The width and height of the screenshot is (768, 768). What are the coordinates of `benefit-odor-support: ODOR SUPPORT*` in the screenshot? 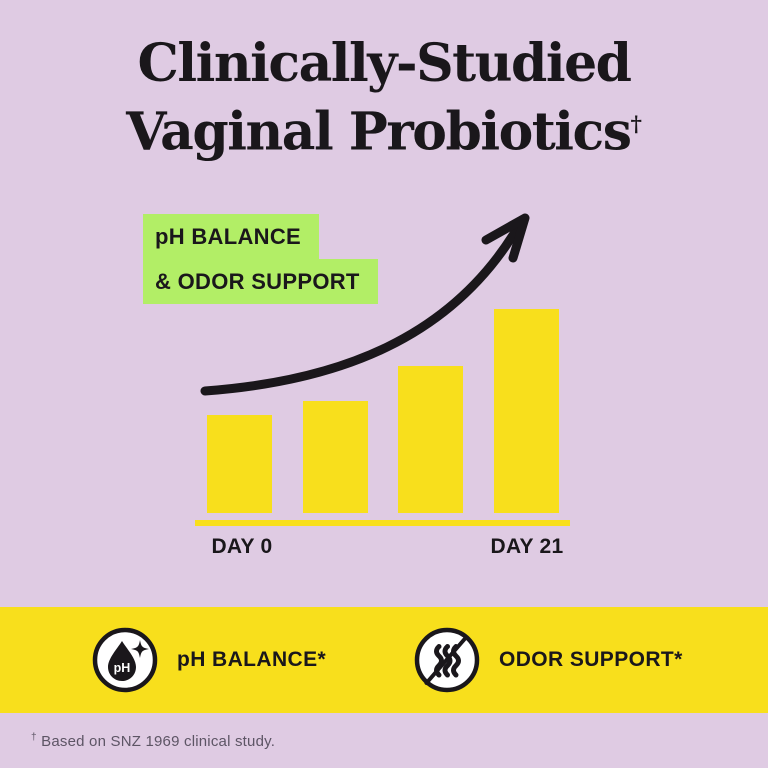 It's located at (548, 660).